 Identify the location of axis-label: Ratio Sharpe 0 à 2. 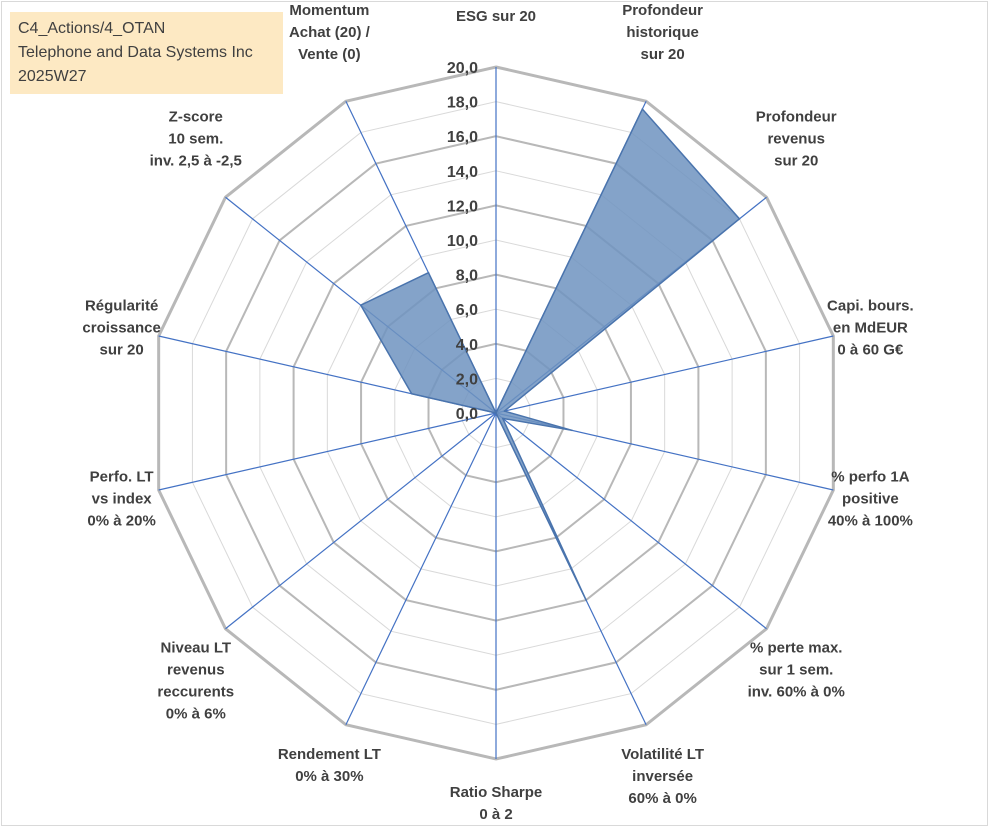
(496, 803).